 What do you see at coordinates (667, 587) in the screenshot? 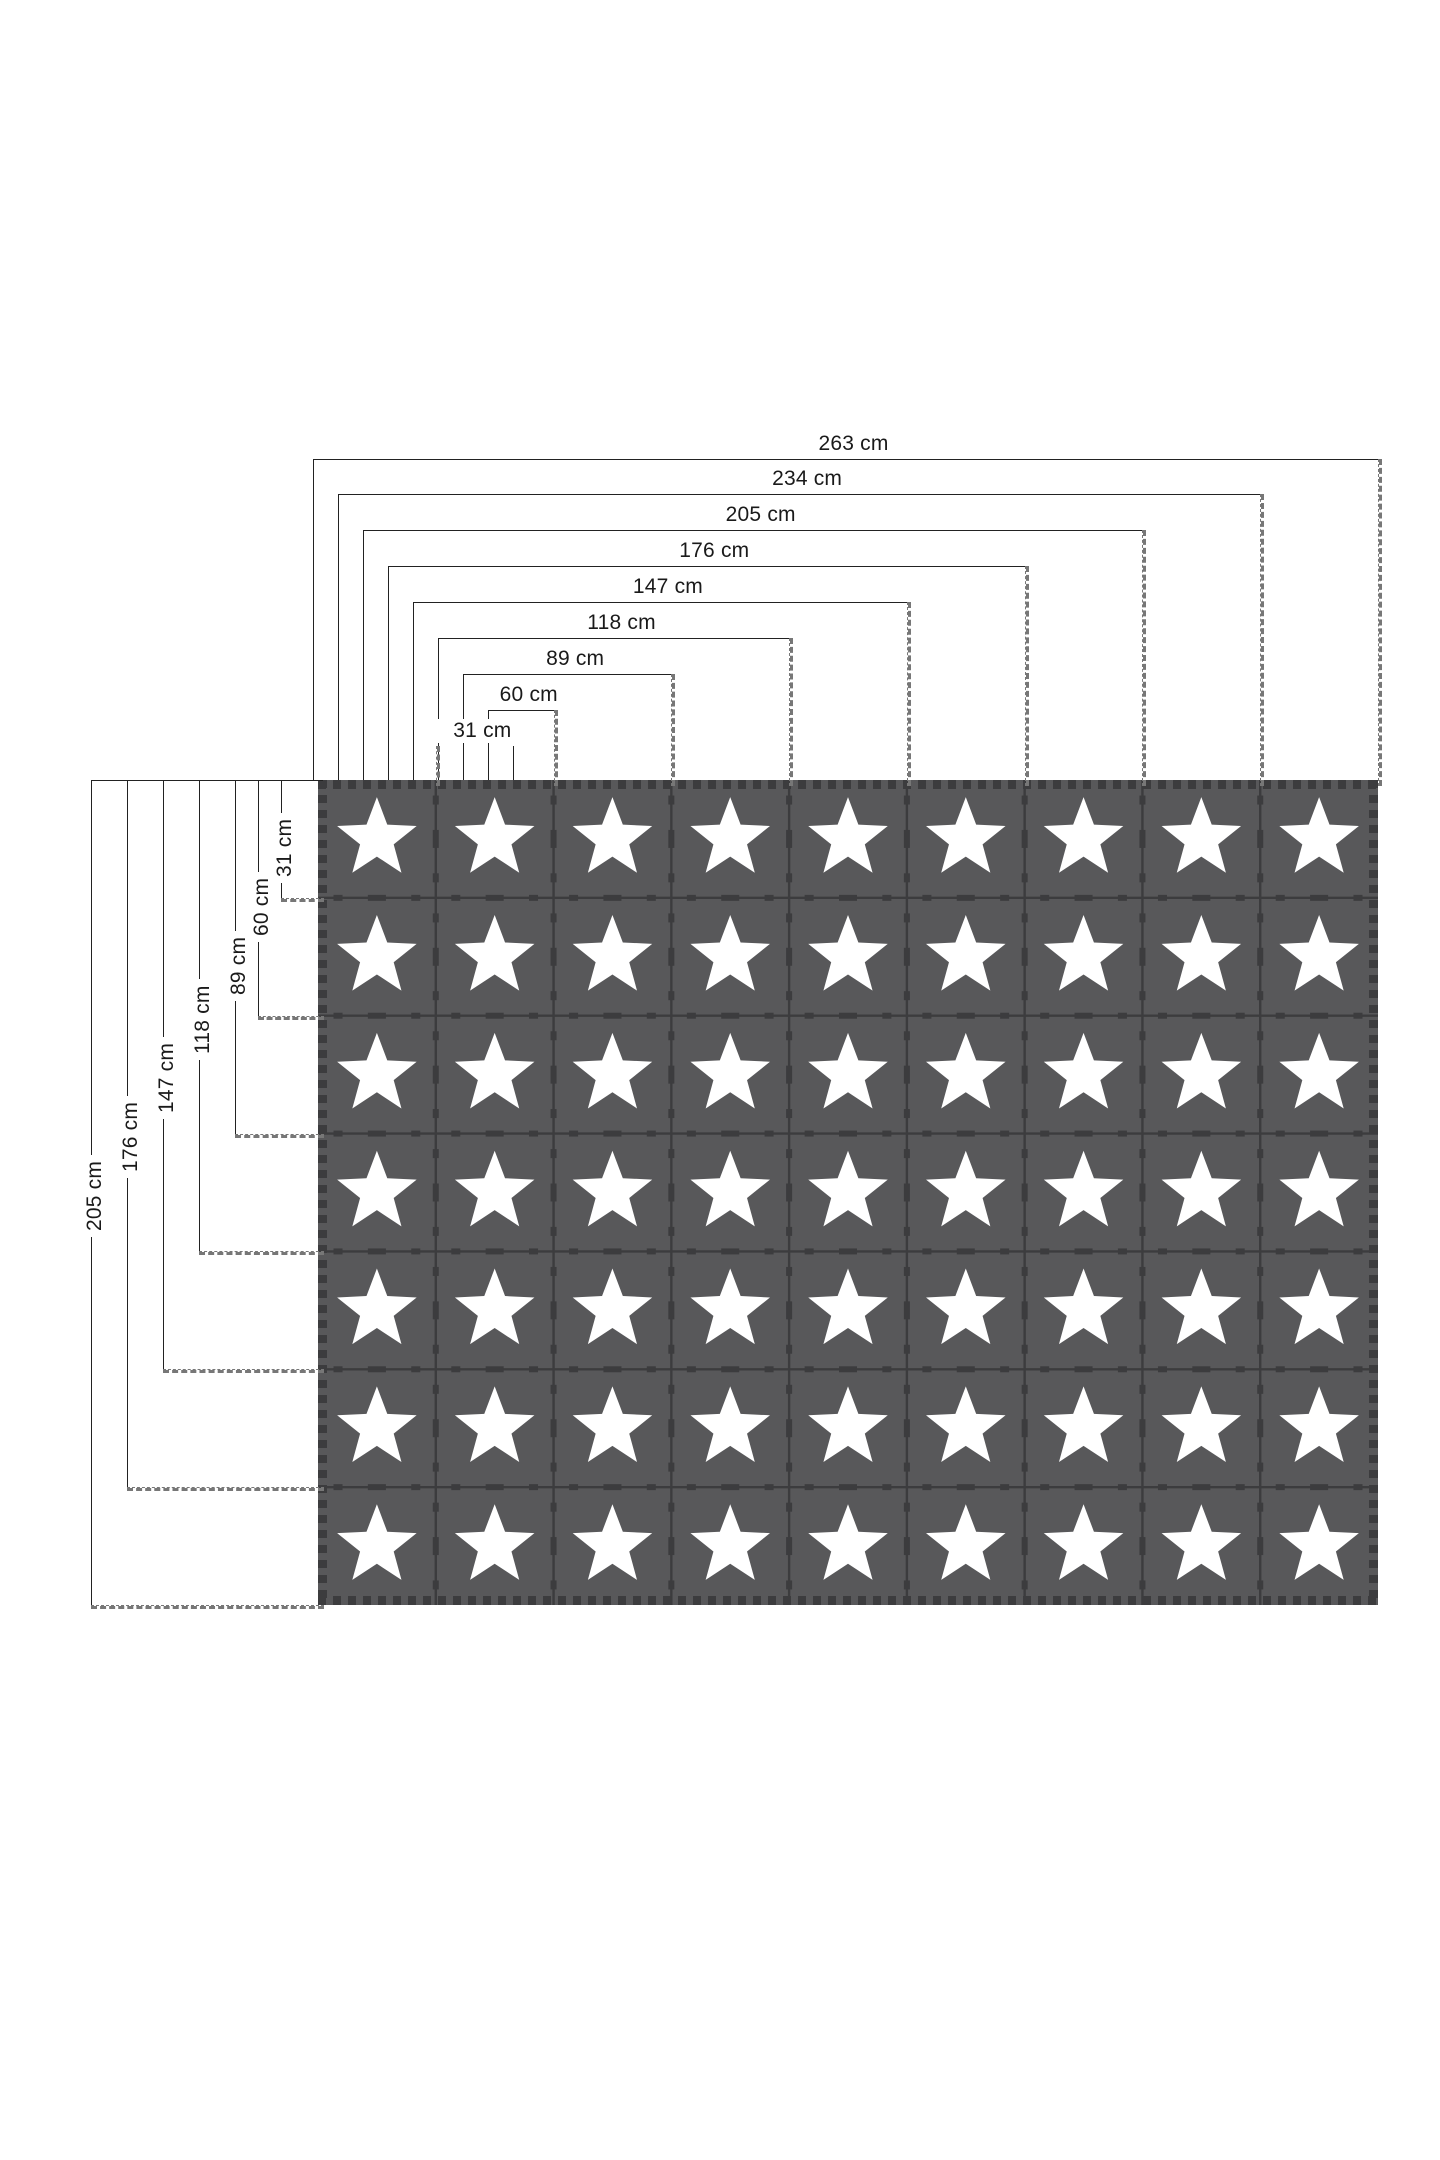
I see `width-dimension-label: 147 cm` at bounding box center [667, 587].